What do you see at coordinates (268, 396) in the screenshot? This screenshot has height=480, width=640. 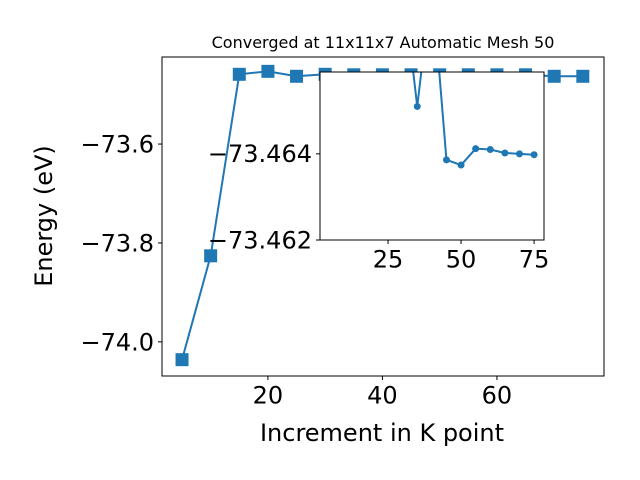 I see `x-tick-label: 20` at bounding box center [268, 396].